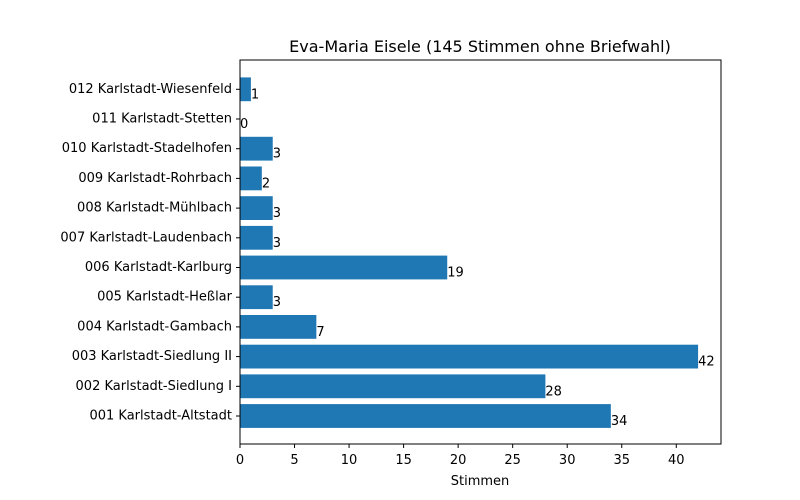  What do you see at coordinates (150, 89) in the screenshot?
I see `y-tick-label: 012 Karlstadt-Wiesenfeld` at bounding box center [150, 89].